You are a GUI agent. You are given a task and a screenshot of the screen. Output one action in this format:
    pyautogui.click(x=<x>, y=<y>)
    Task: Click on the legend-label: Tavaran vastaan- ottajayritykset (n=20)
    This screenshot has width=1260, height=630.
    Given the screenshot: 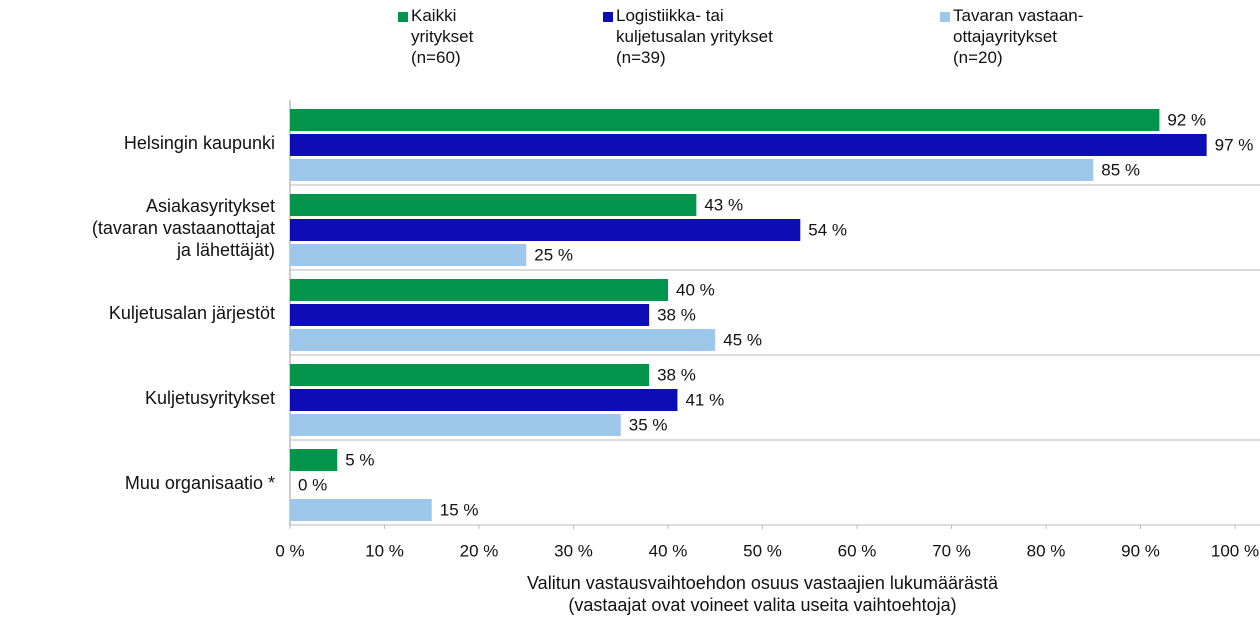 What is the action you would take?
    pyautogui.click(x=1018, y=36)
    